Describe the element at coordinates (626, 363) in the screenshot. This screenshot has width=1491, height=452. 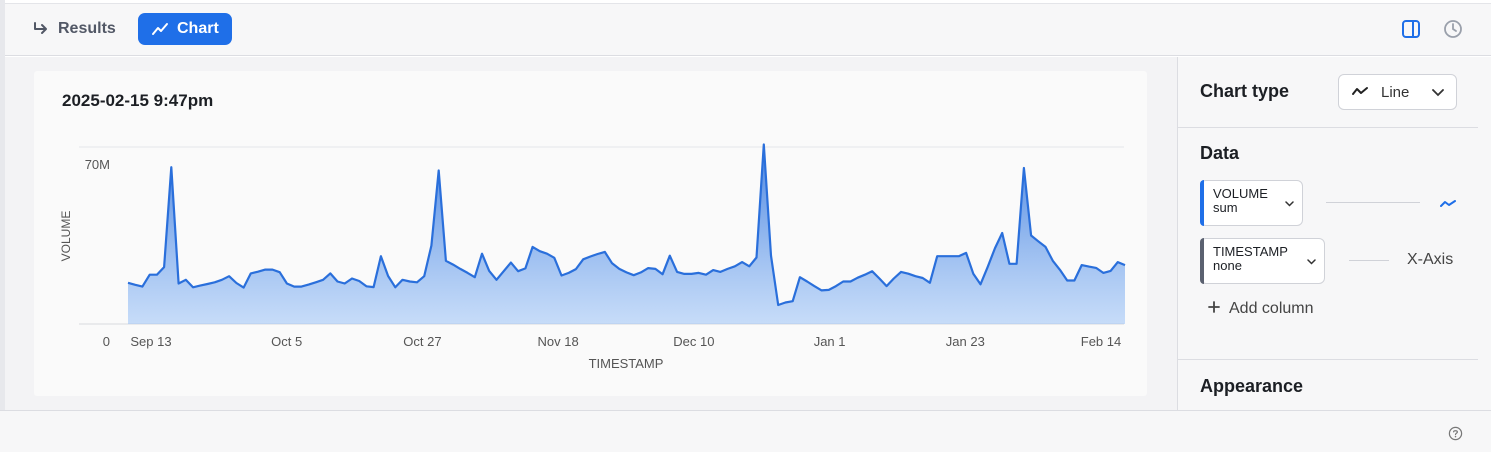
I see `x-axis-label: TIMESTAMP` at that location.